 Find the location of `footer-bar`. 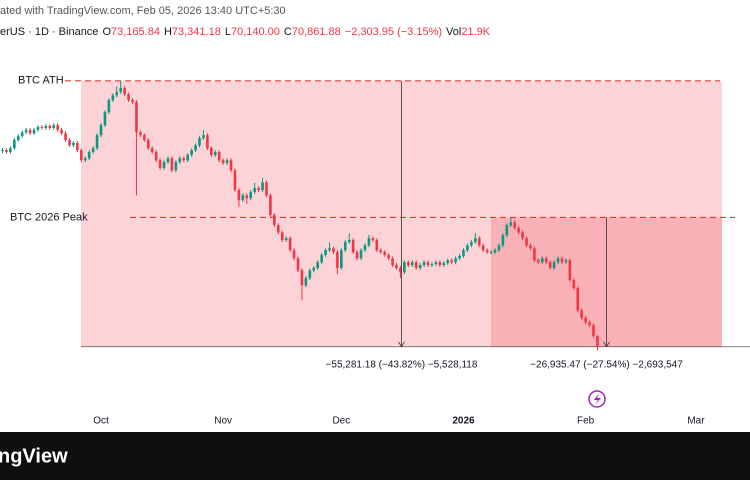

footer-bar is located at coordinates (375, 456).